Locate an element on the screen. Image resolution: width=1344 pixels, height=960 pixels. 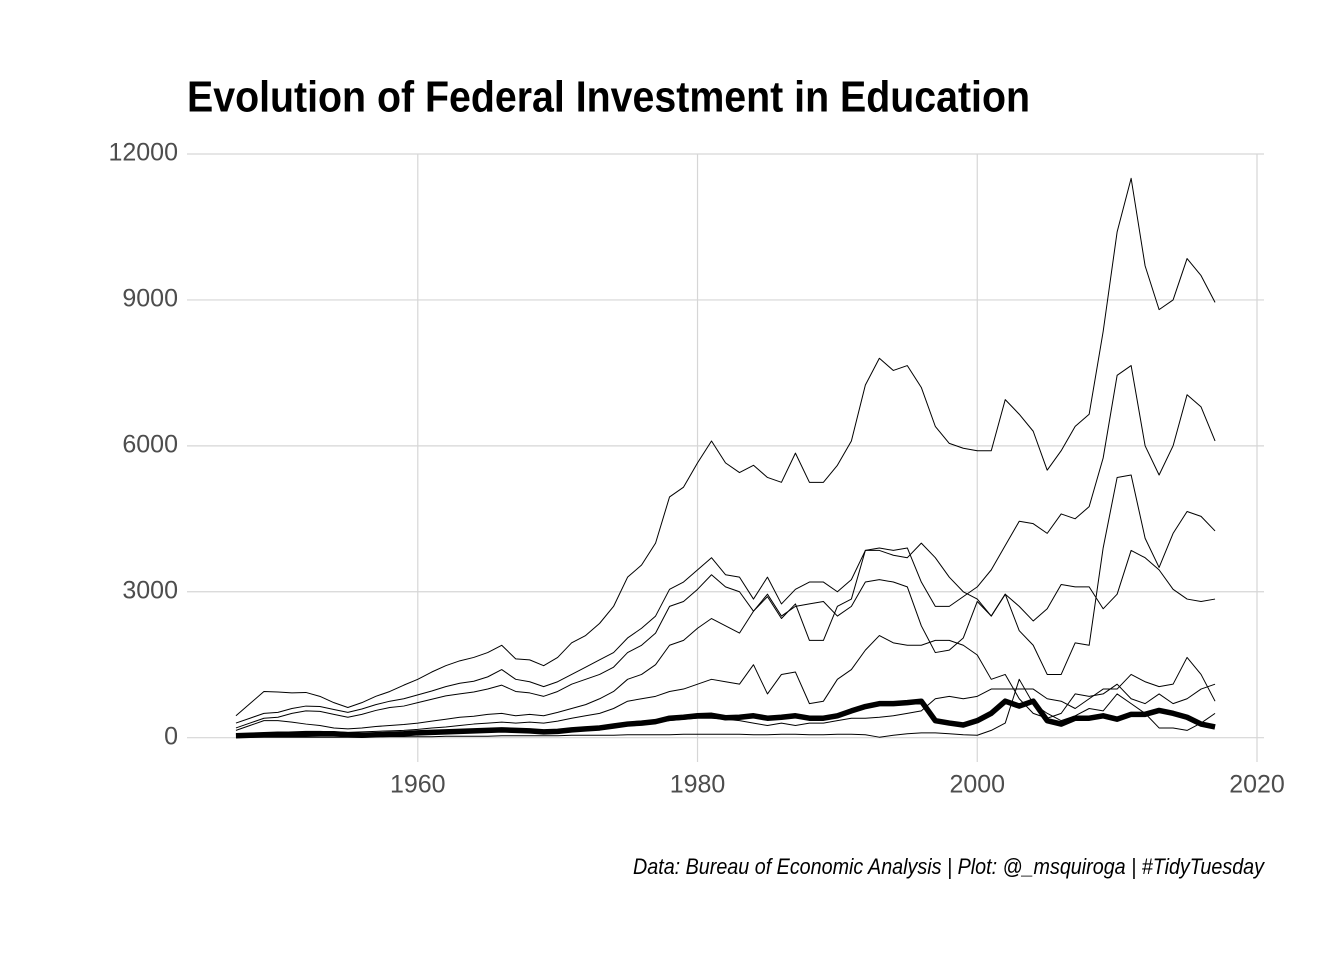
x-tick-label: 2020 is located at coordinates (1257, 785).